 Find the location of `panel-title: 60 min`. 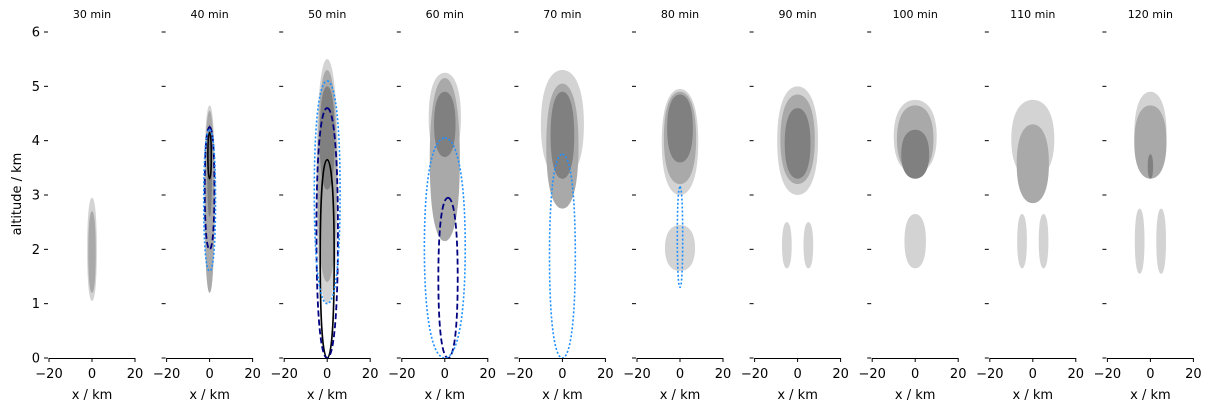

panel-title: 60 min is located at coordinates (445, 14).